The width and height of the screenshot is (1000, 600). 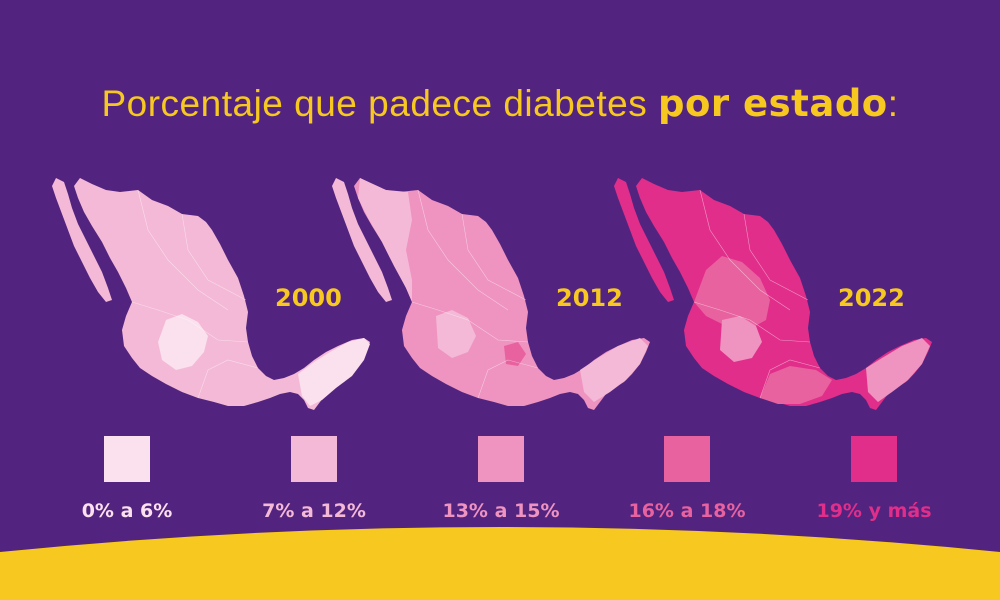 I want to click on map-2022, so click(x=773, y=294).